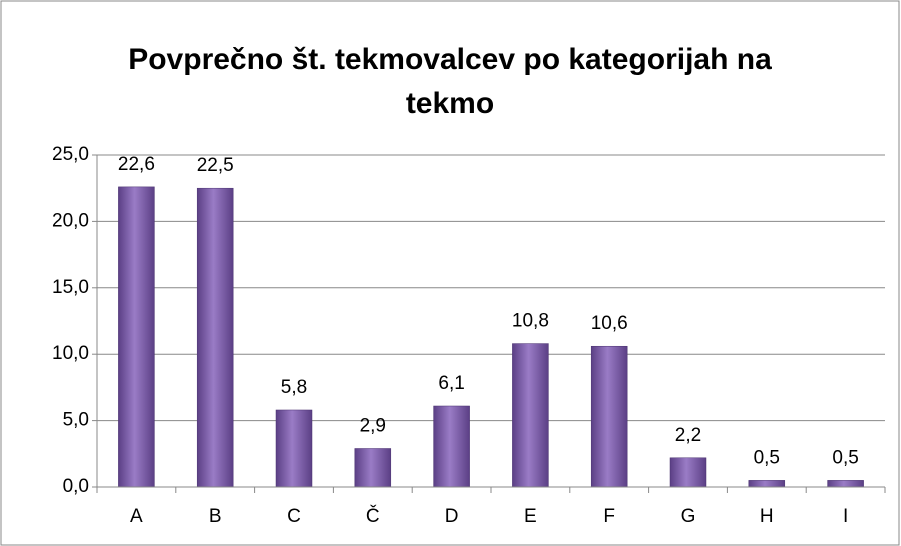 The image size is (901, 546). I want to click on x-tick-label: I, so click(845, 516).